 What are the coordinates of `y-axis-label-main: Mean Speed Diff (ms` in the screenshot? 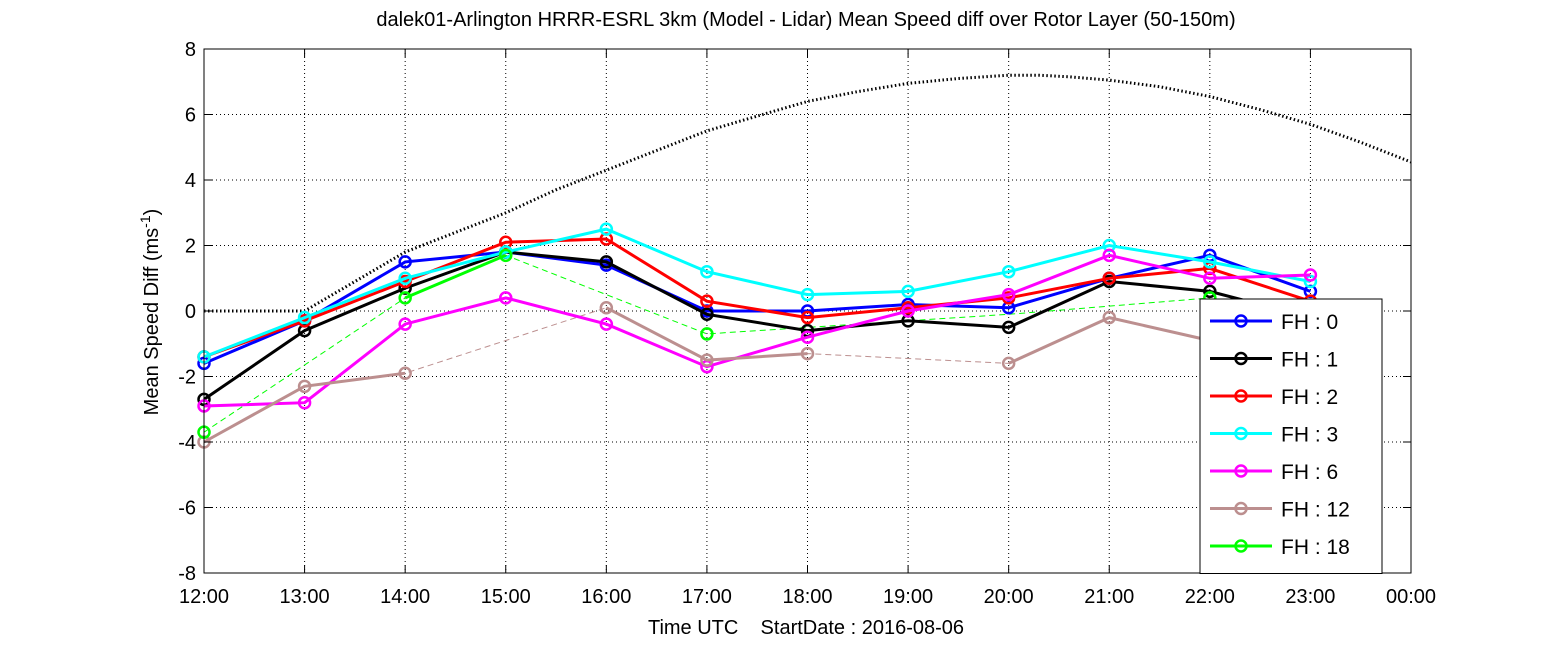 It's located at (152, 322).